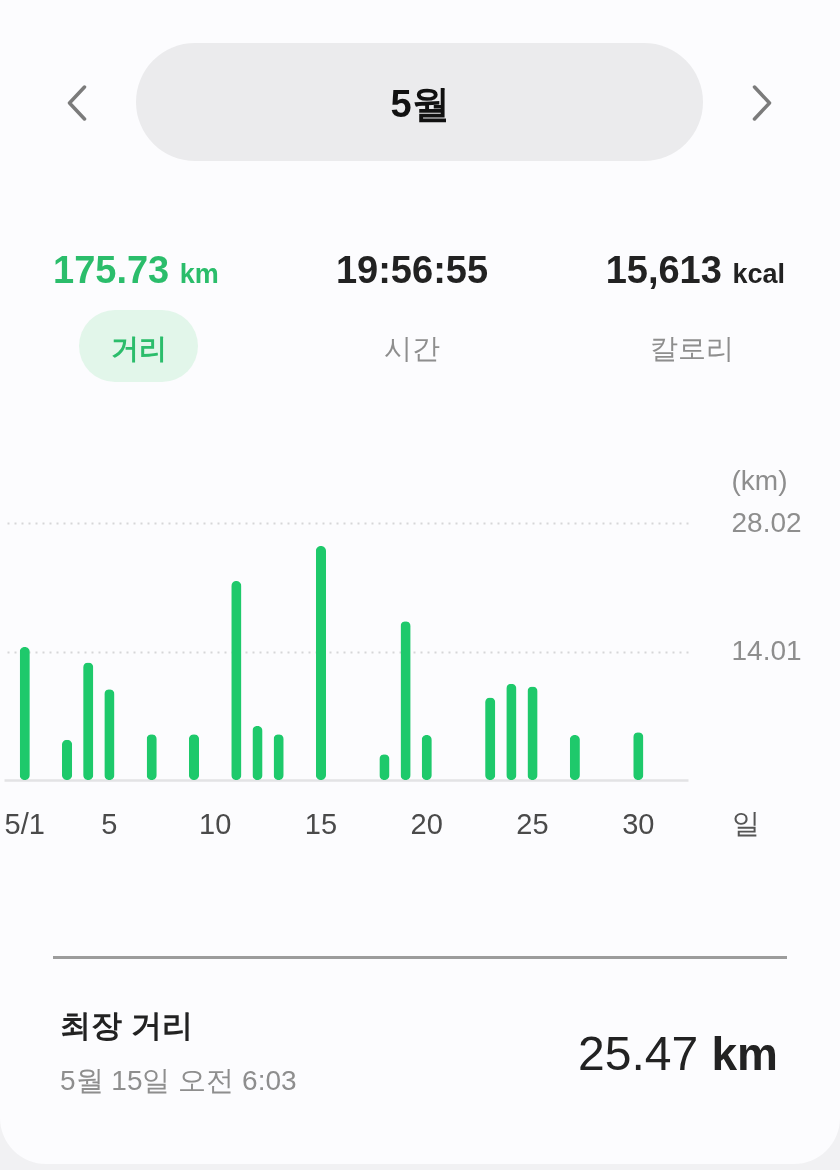  I want to click on text: 시간, so click(412, 349).